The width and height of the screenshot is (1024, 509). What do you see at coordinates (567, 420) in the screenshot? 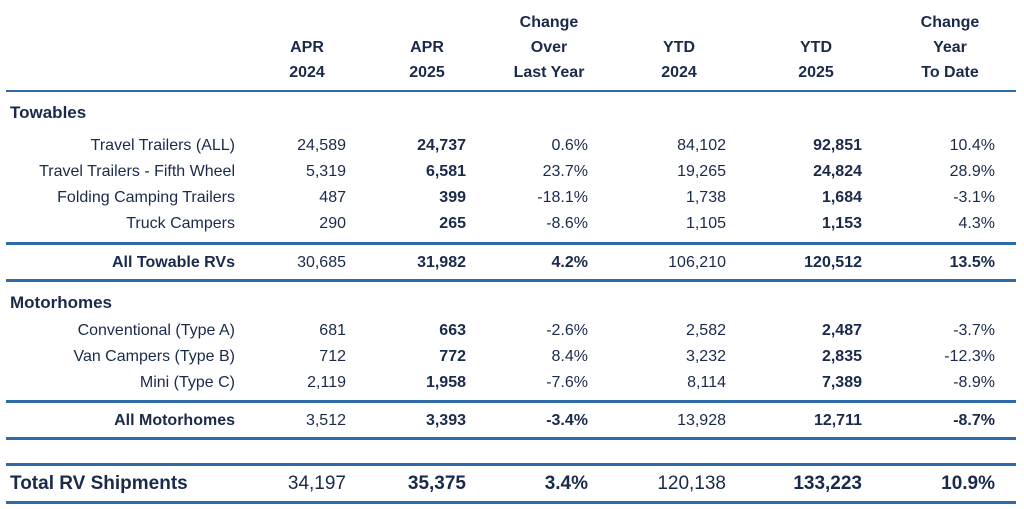
I see `cell-change: -3.4%` at bounding box center [567, 420].